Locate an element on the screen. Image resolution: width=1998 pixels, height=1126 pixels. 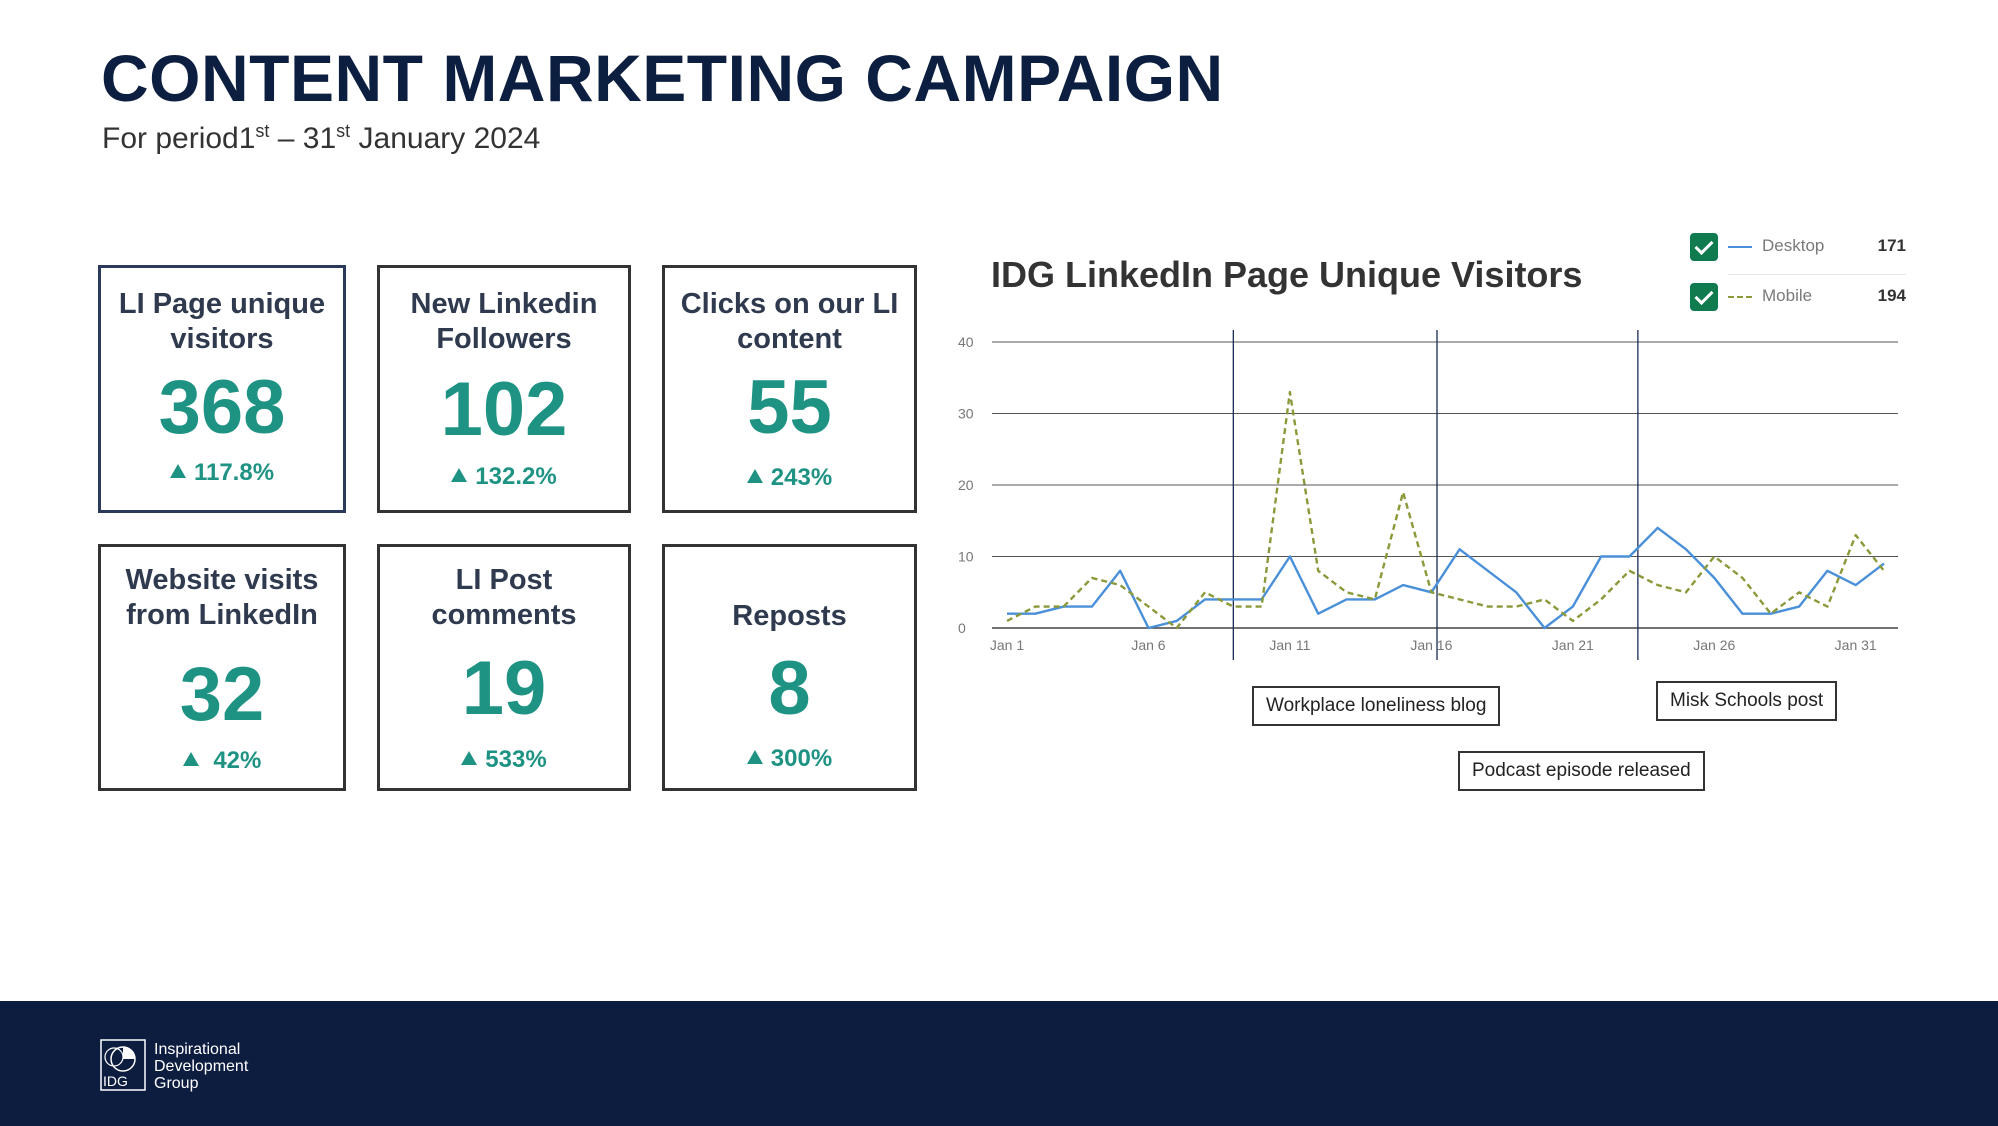
page-subtitle: For period1st – 31st January 2024 is located at coordinates (321, 138).